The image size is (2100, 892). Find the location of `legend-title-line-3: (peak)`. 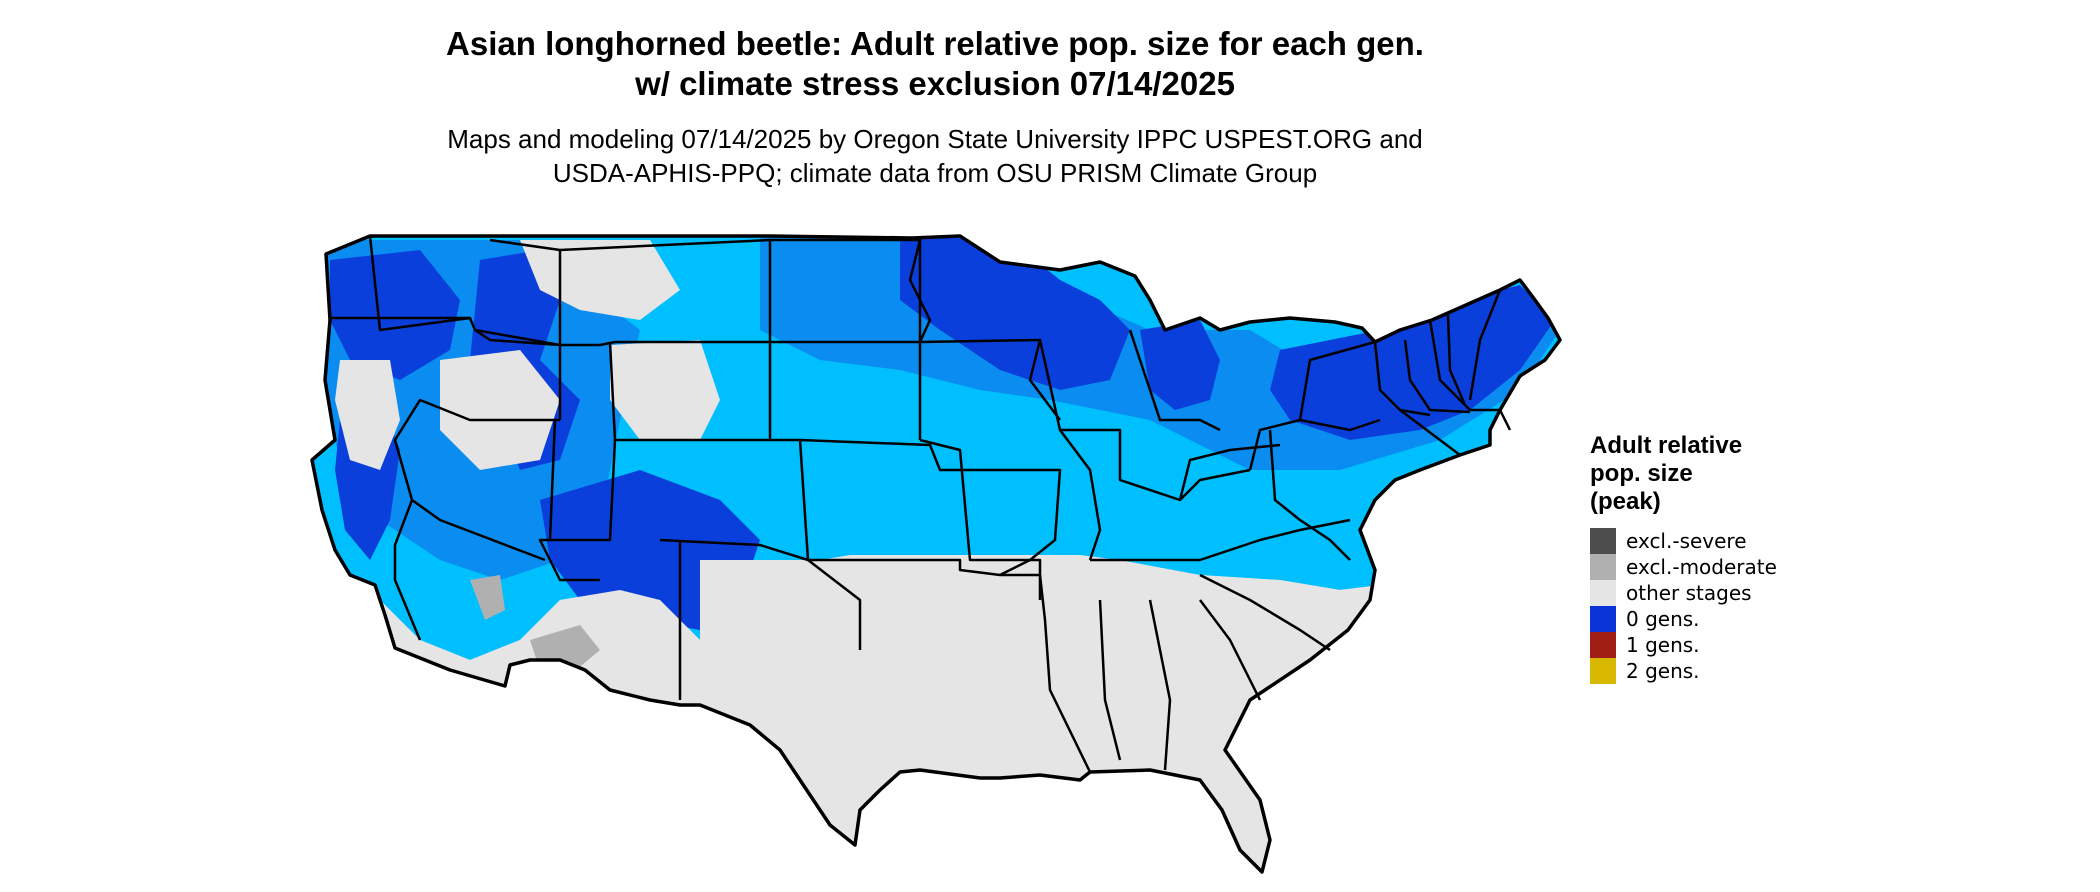

legend-title-line-3: (peak) is located at coordinates (1625, 501).